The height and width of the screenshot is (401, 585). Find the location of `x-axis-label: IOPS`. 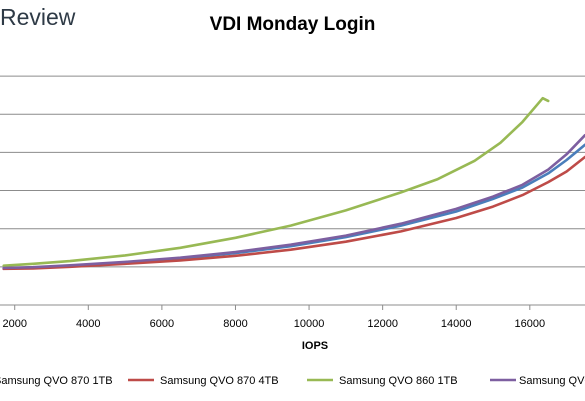

x-axis-label: IOPS is located at coordinates (315, 346).